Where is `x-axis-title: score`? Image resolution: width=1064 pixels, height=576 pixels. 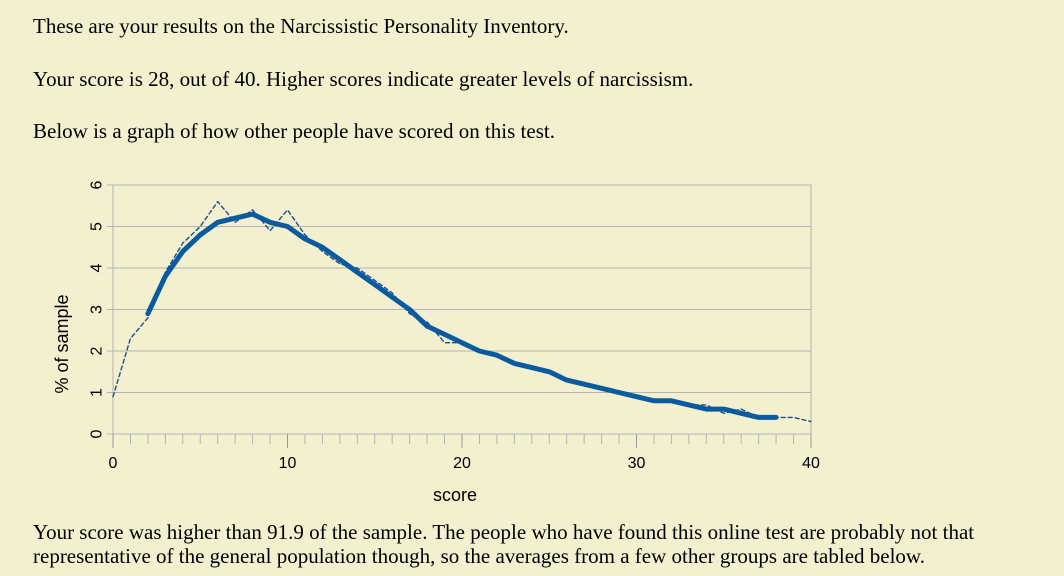 x-axis-title: score is located at coordinates (455, 495).